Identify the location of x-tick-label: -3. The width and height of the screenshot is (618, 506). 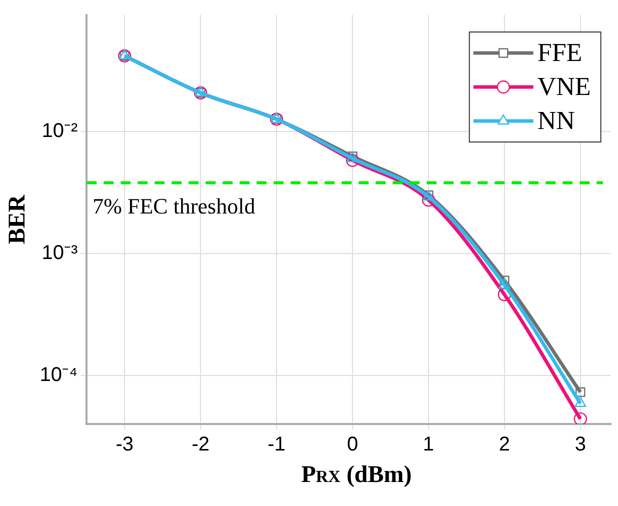
(125, 445).